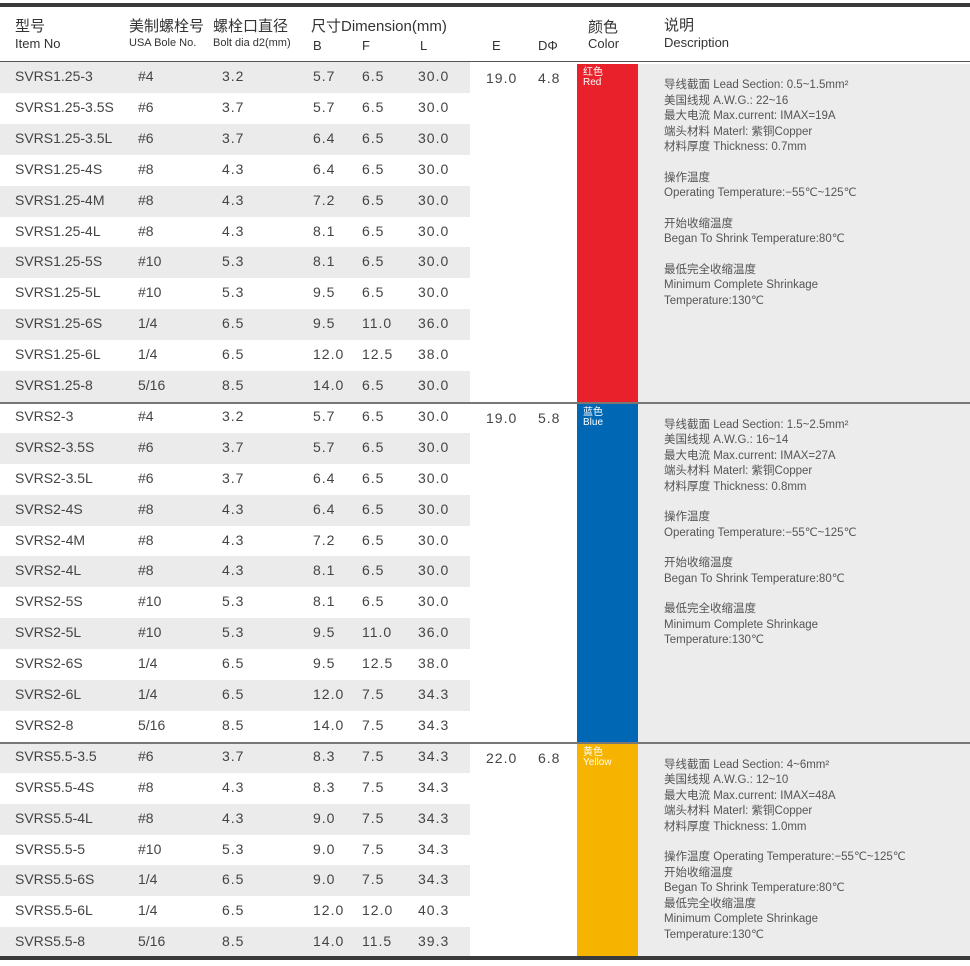  What do you see at coordinates (324, 292) in the screenshot?
I see `cell-dim-b: 9.5` at bounding box center [324, 292].